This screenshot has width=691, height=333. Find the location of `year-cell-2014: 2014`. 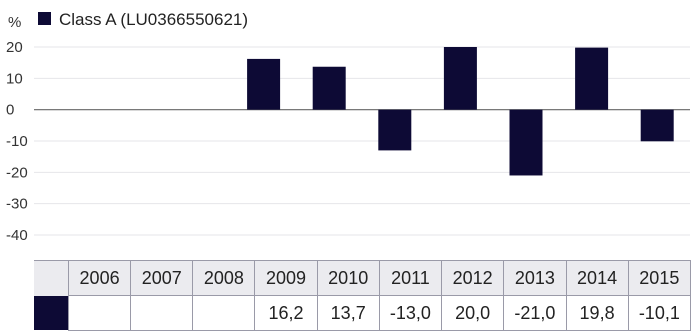

year-cell-2014: 2014 is located at coordinates (597, 278).